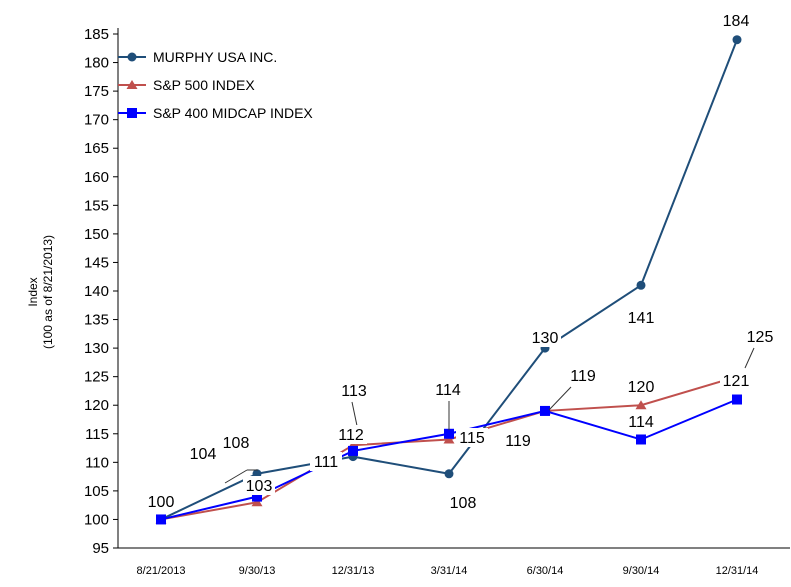  I want to click on x-tick-label: 6/30/14, so click(545, 571).